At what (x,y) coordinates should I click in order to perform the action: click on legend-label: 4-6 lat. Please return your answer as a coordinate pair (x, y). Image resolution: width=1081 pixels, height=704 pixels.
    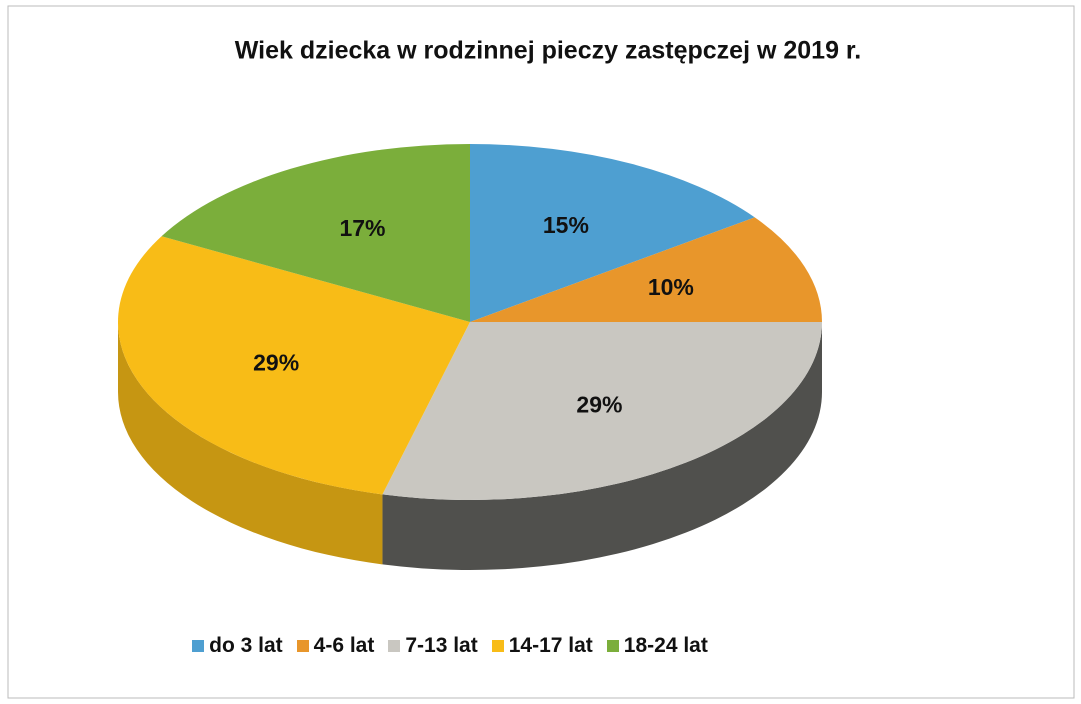
    Looking at the image, I should click on (344, 645).